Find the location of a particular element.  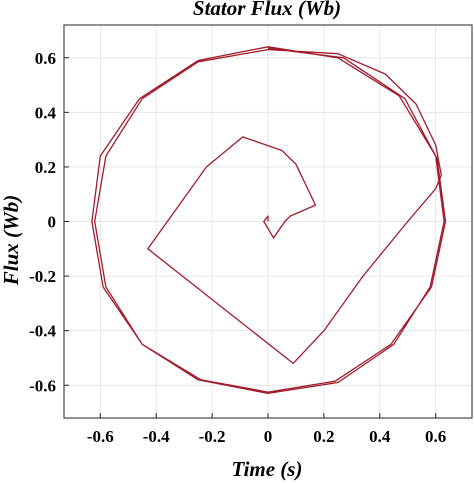

x-axis-label: Time (s) is located at coordinates (267, 469).